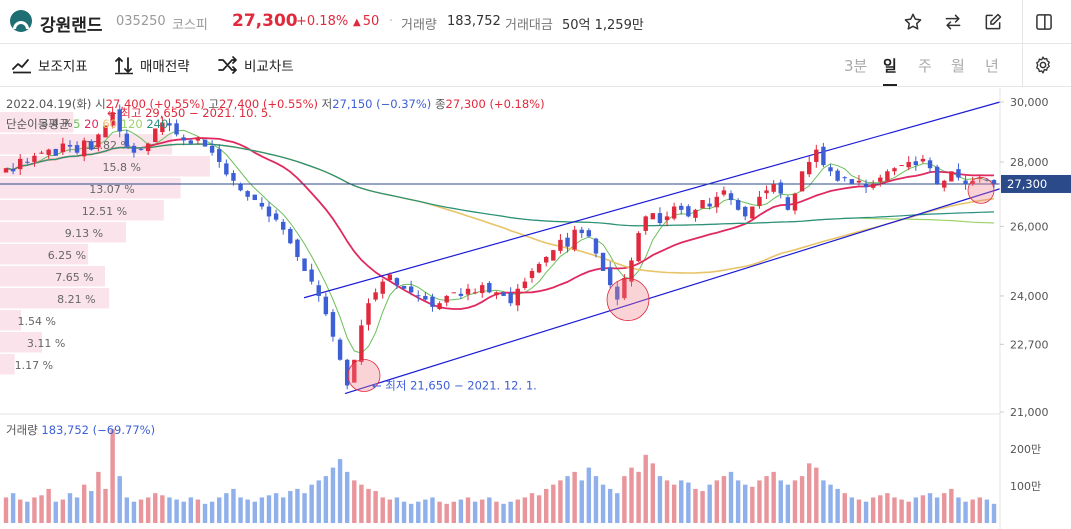  What do you see at coordinates (189, 113) in the screenshot?
I see `high-annotation: ← 최고 29,650 − 2021. 10. 5.` at bounding box center [189, 113].